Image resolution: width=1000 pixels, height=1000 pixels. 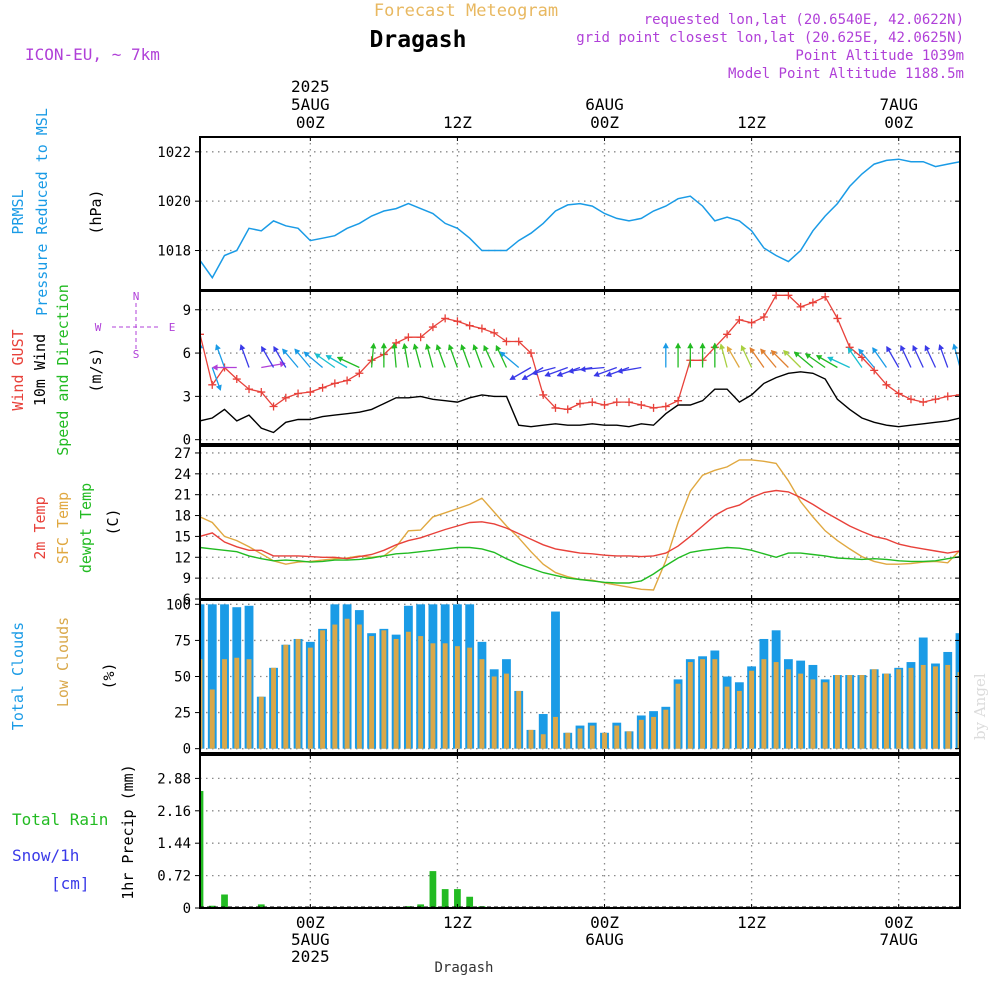 I want to click on y-tick-label: 0.72, so click(x=174, y=877).